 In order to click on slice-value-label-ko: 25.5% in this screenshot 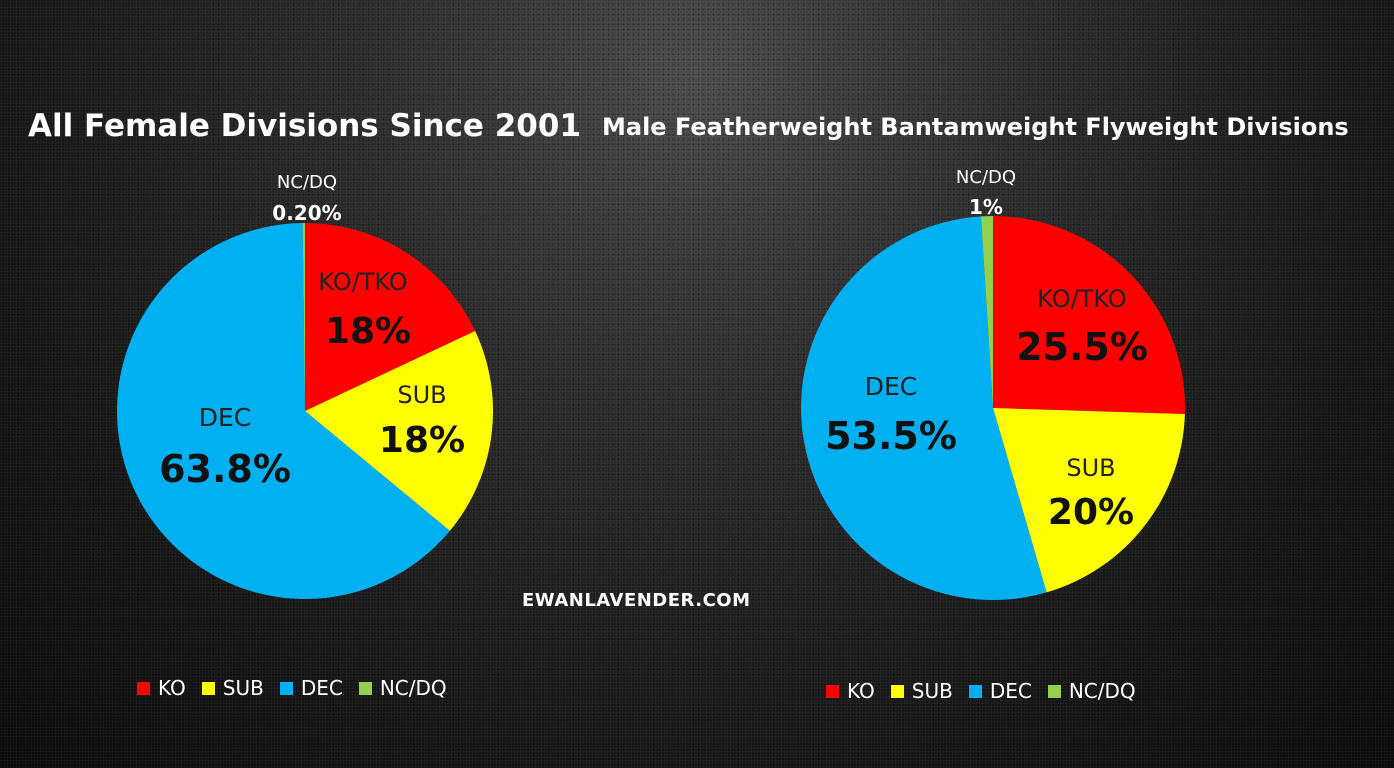, I will do `click(1082, 347)`.